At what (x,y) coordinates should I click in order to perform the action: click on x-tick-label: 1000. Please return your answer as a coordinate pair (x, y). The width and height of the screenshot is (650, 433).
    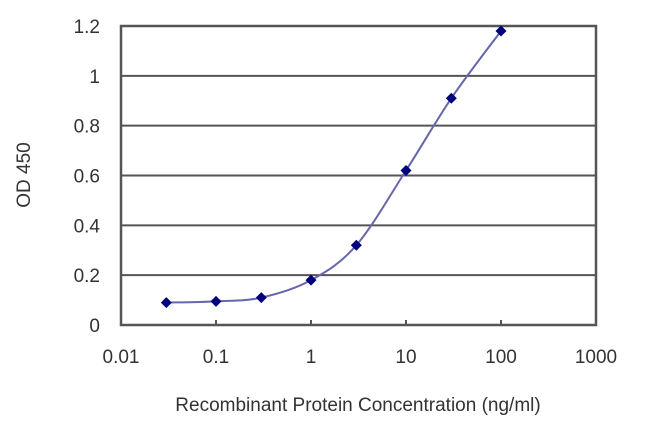
    Looking at the image, I should click on (596, 357).